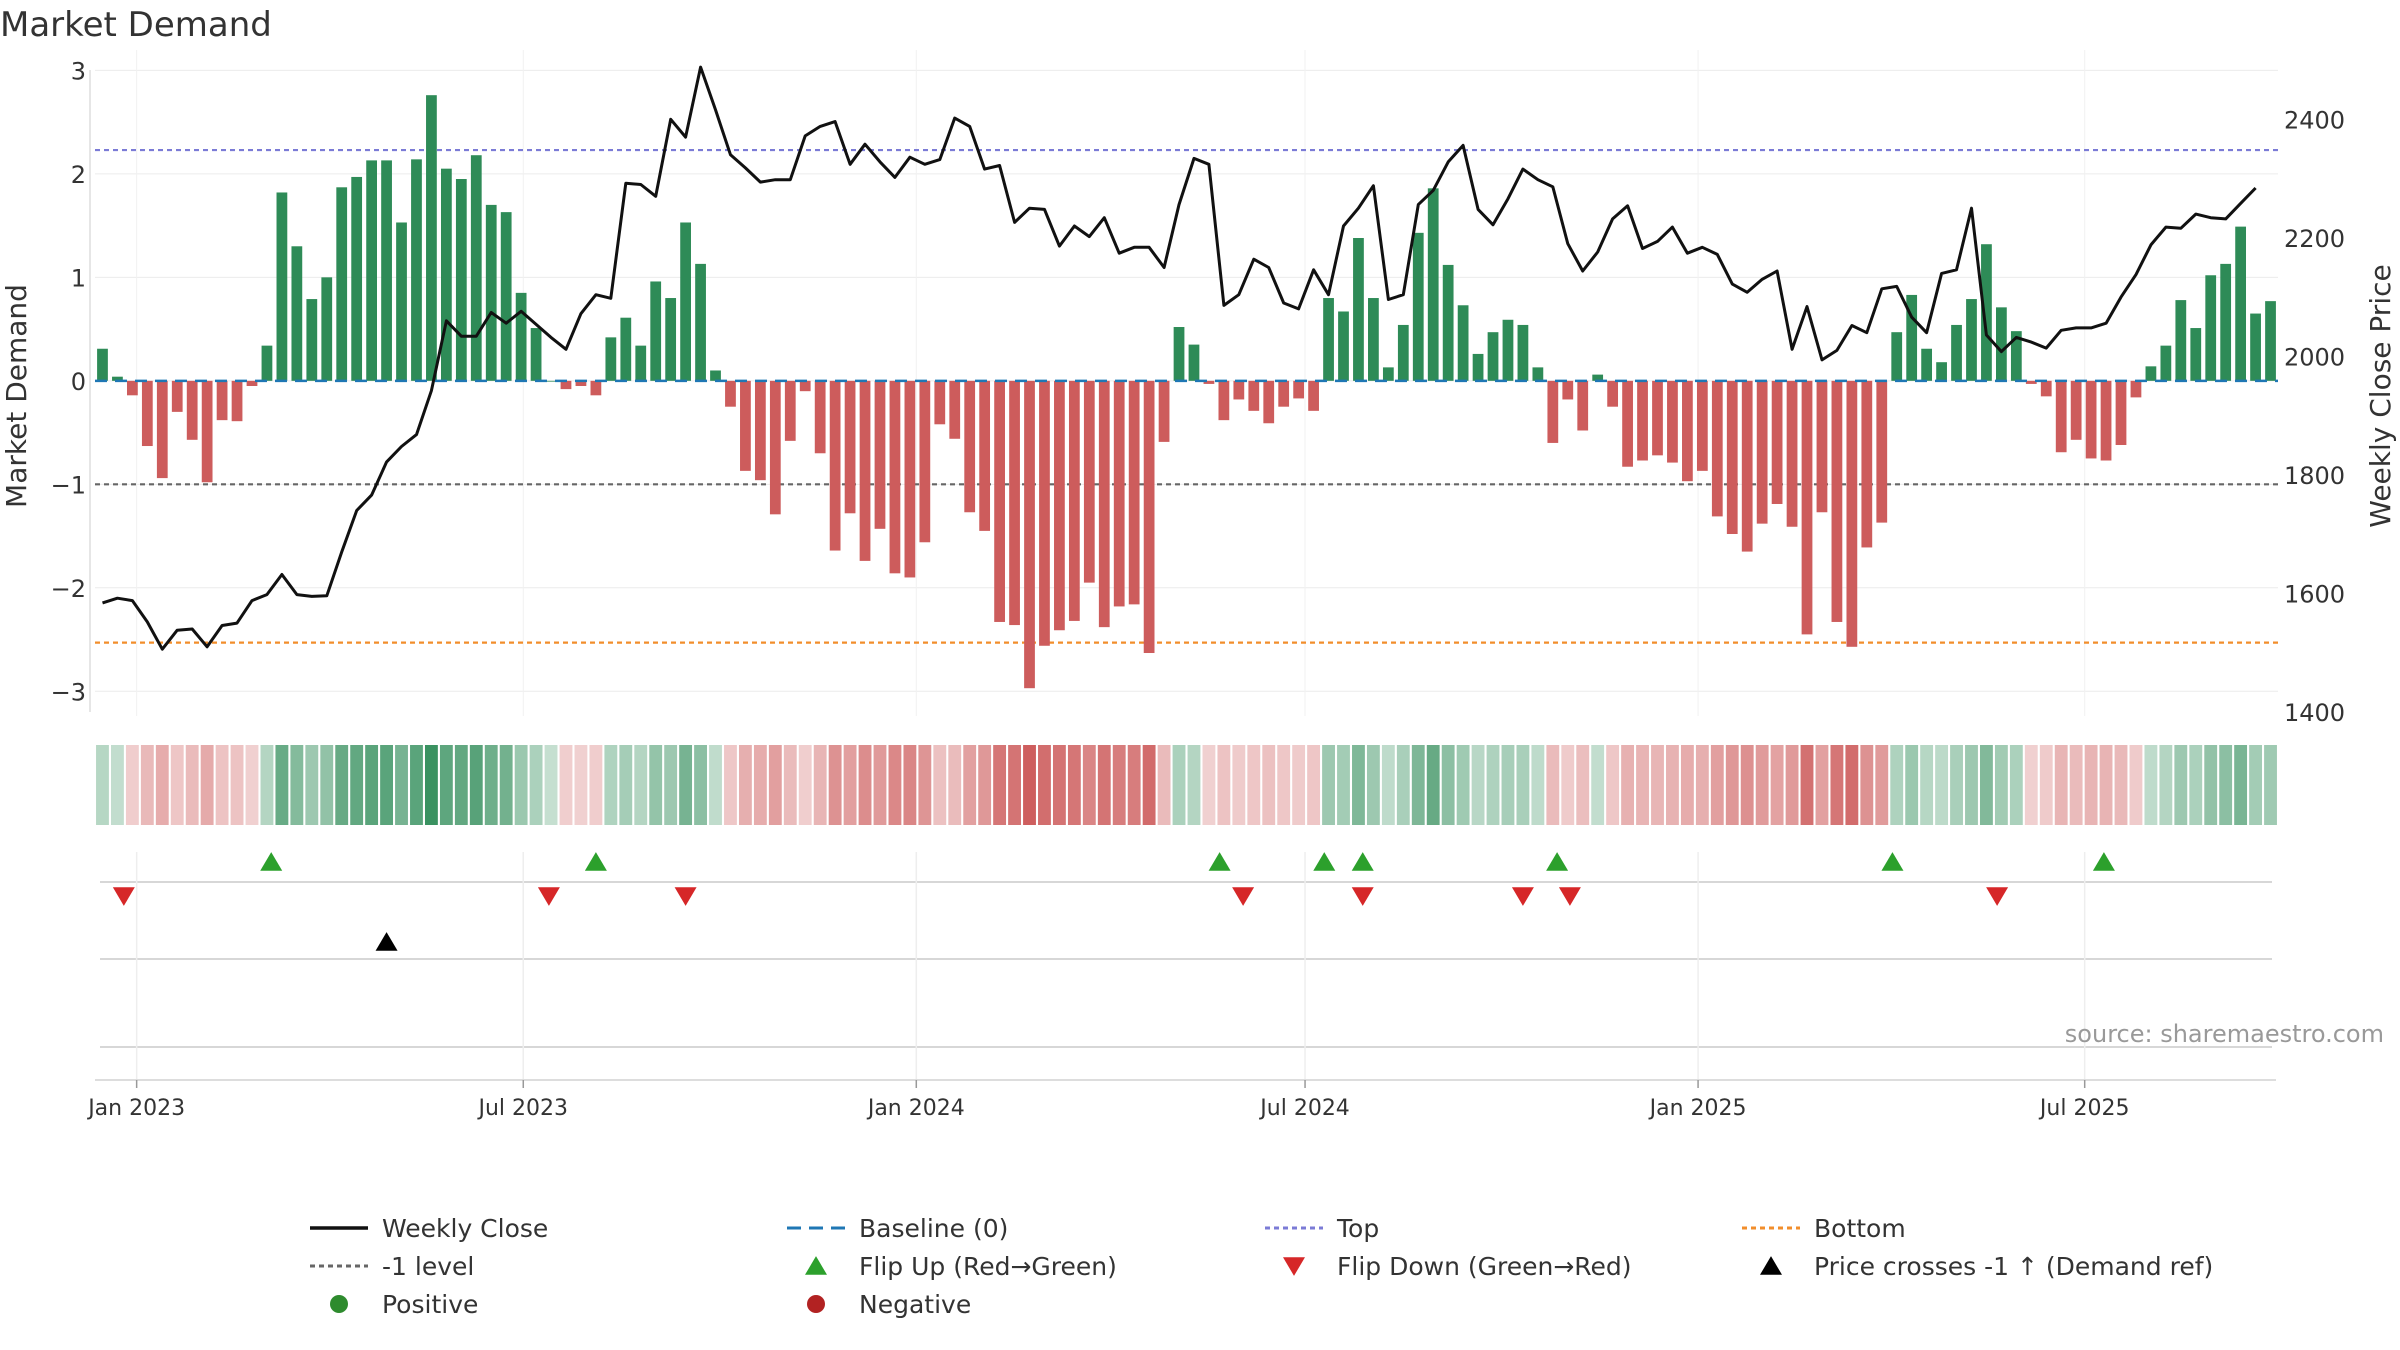 This screenshot has height=1350, width=2400. I want to click on x-tick-label: Jul 2025, so click(2084, 1108).